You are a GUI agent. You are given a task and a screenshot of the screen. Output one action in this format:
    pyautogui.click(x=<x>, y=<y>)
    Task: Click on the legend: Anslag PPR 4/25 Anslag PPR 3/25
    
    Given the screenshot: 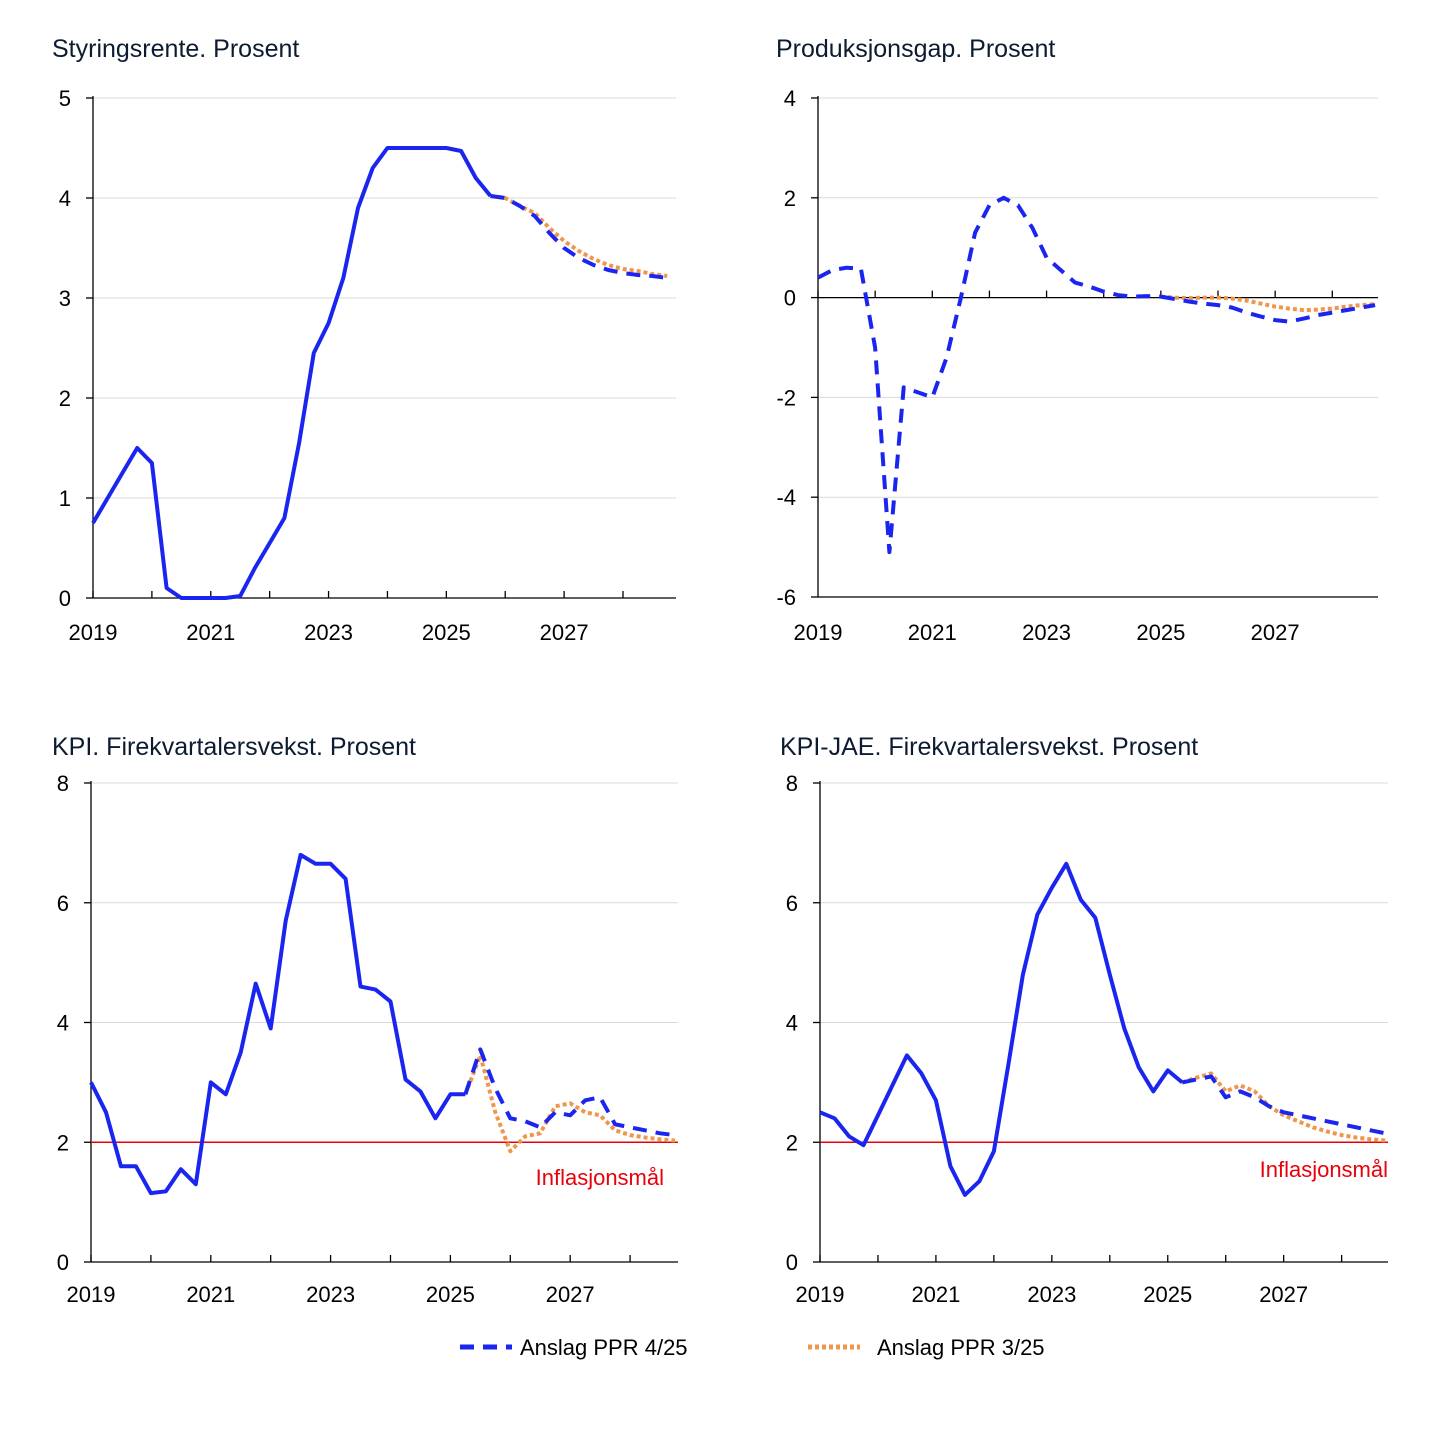 What is the action you would take?
    pyautogui.click(x=752, y=1347)
    